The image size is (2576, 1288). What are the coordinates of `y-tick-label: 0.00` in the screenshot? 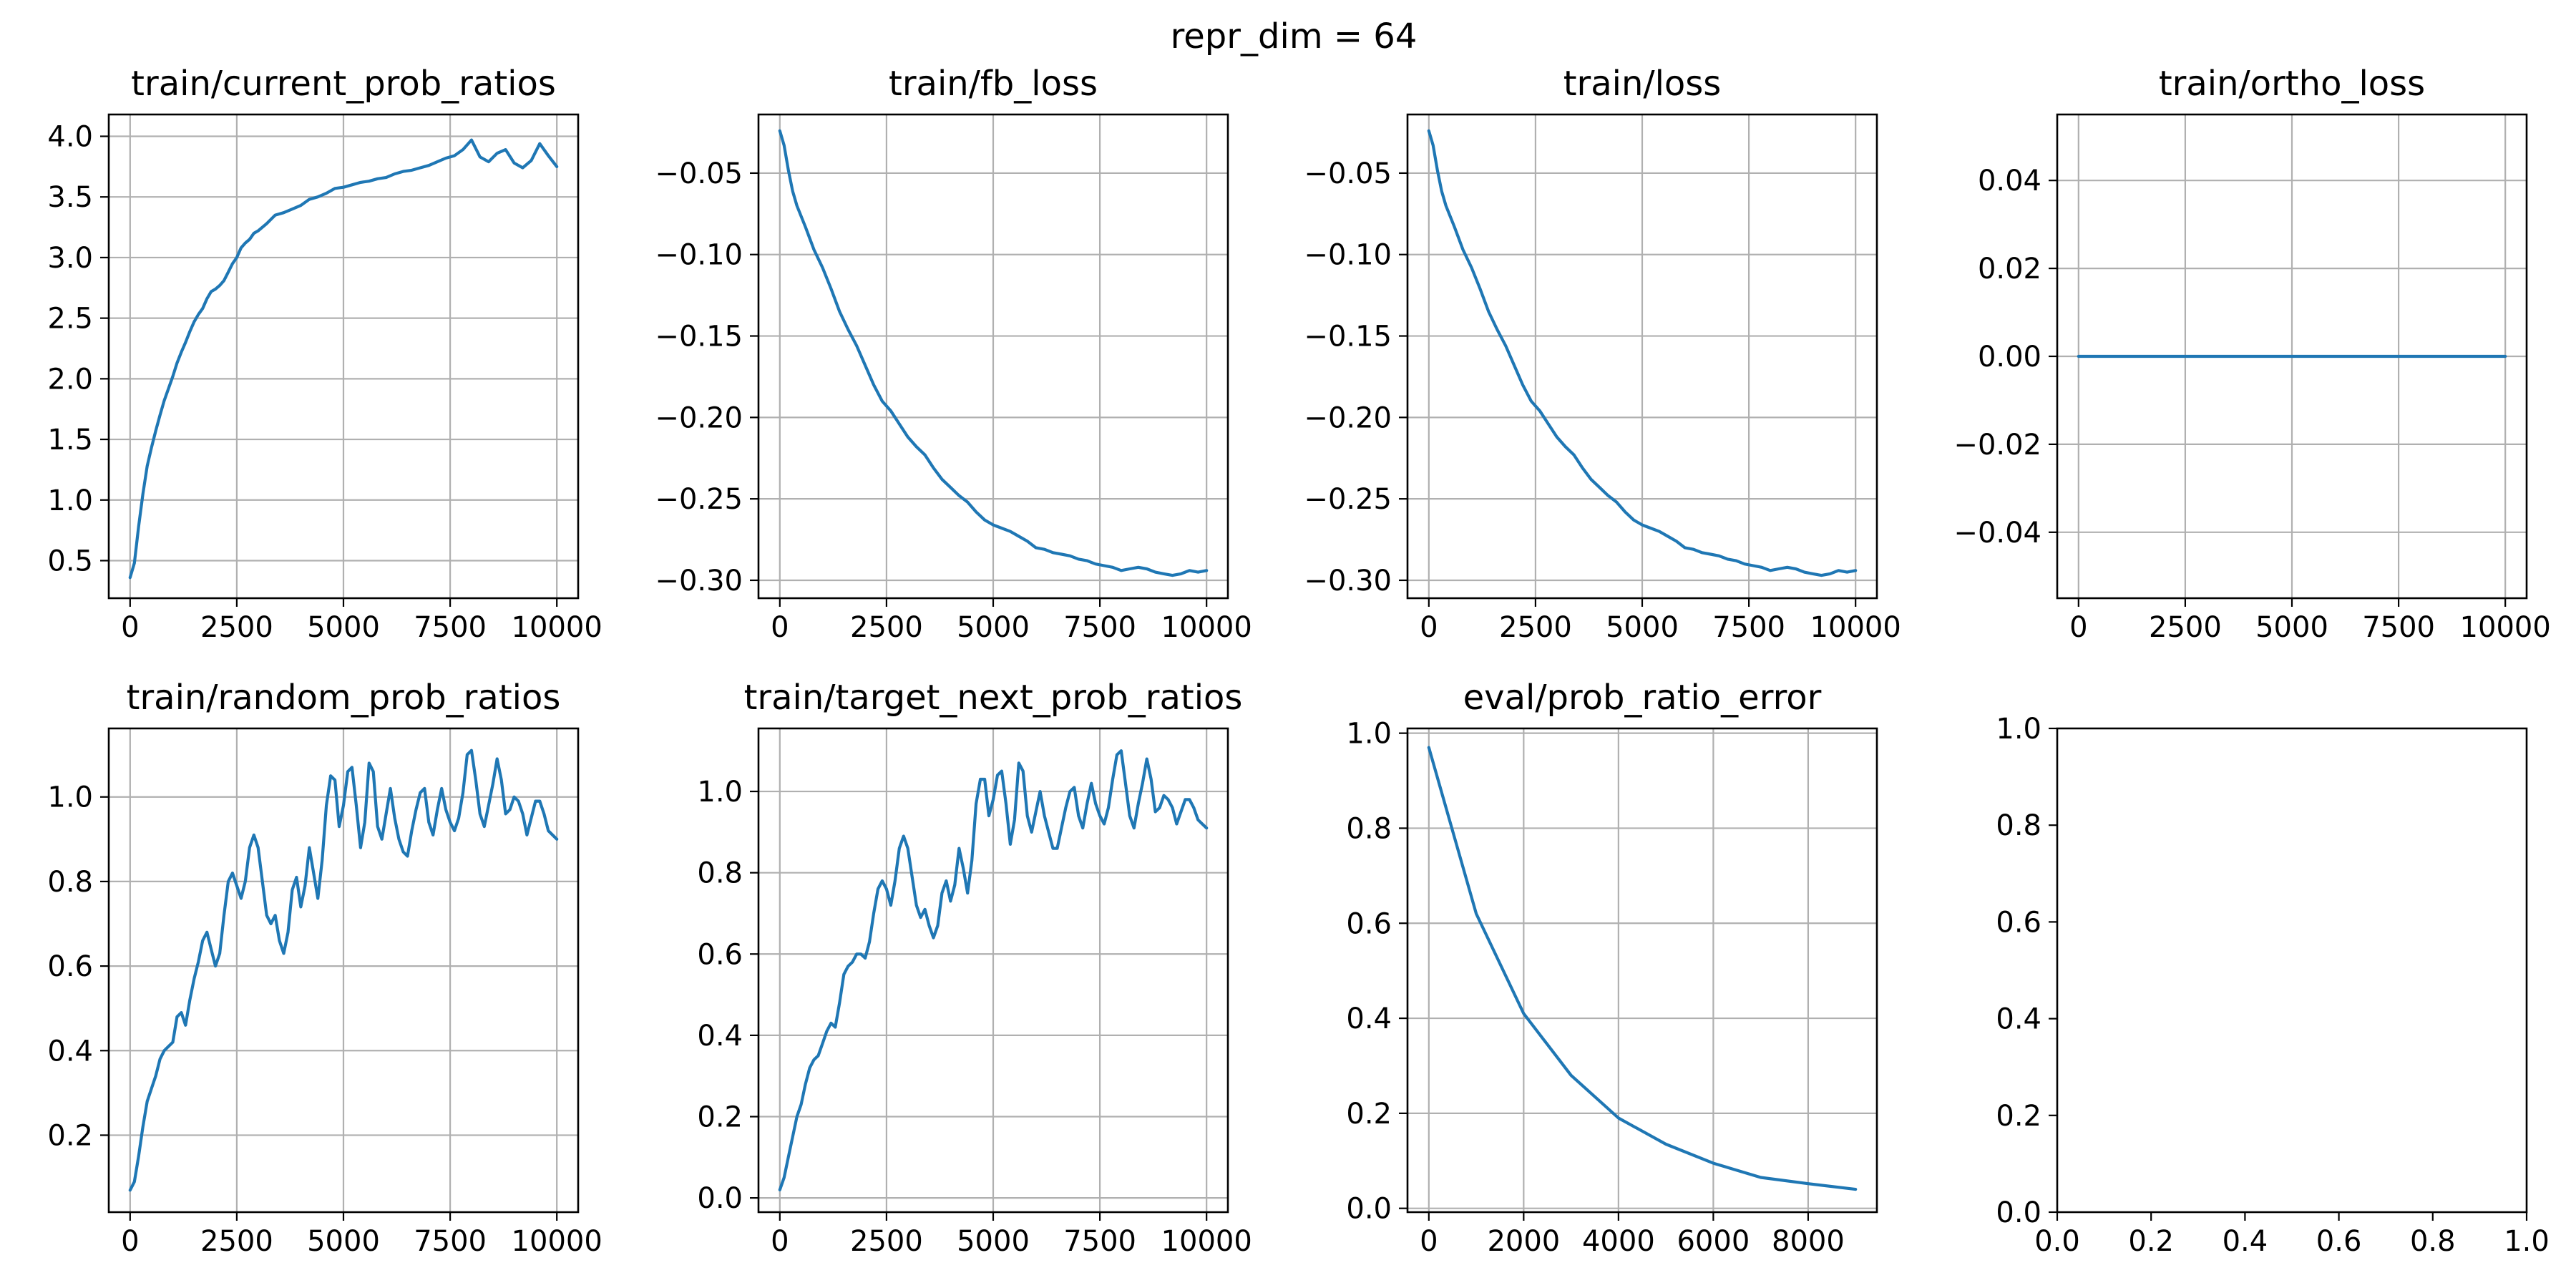 It's located at (2009, 357).